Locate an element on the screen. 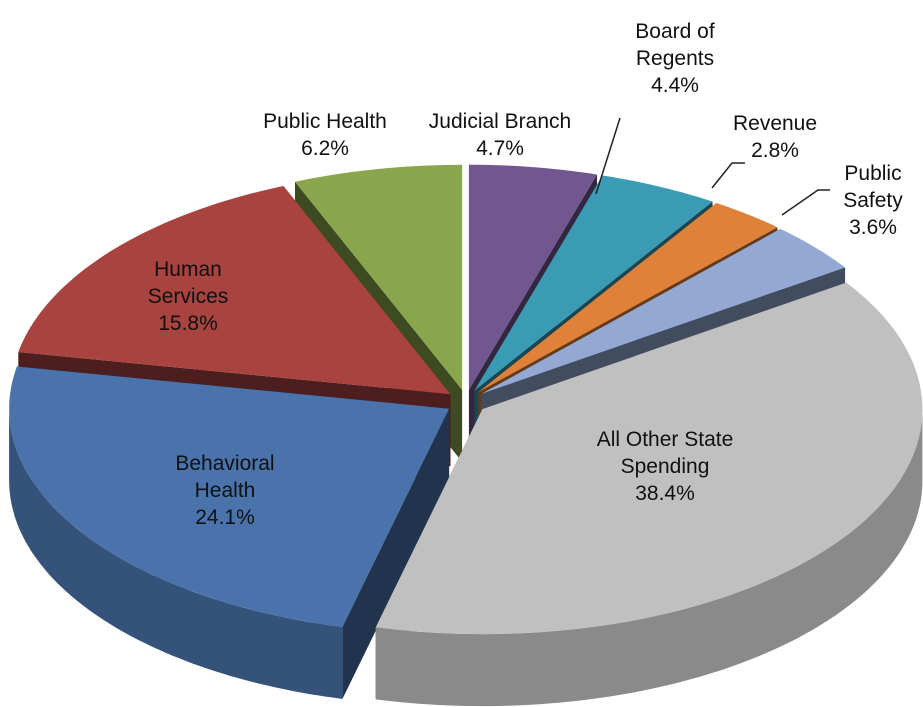  value-label: 38.4% is located at coordinates (665, 493).